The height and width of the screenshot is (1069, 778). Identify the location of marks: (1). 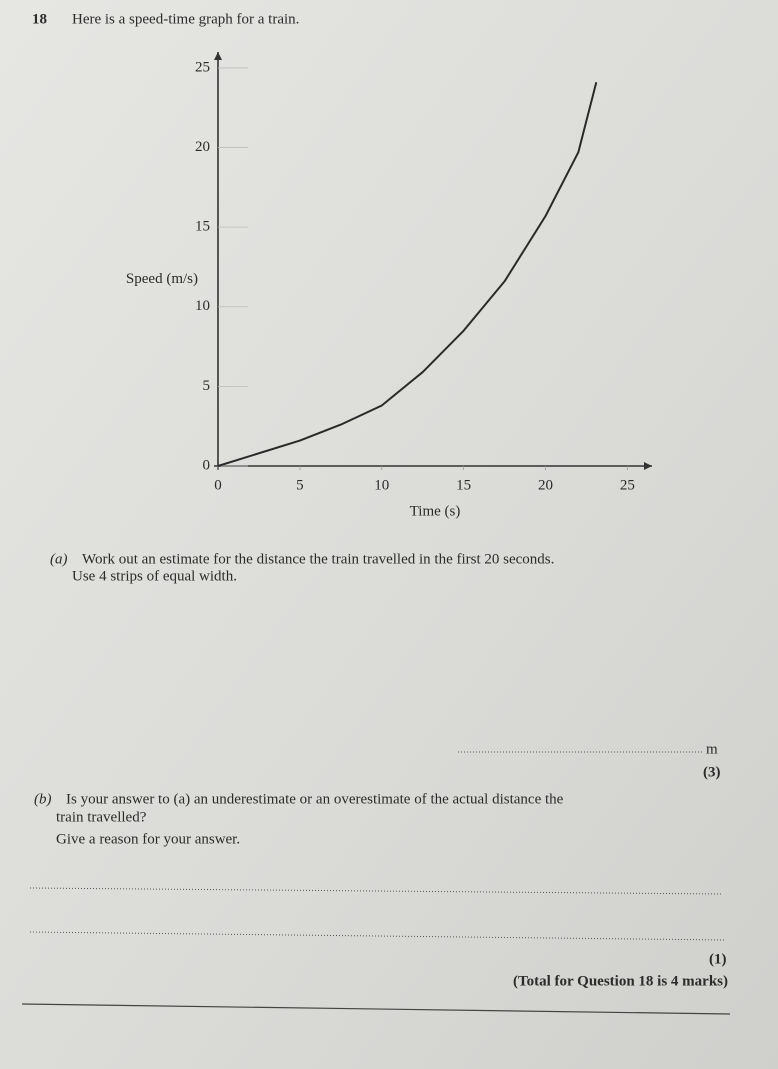
(718, 959).